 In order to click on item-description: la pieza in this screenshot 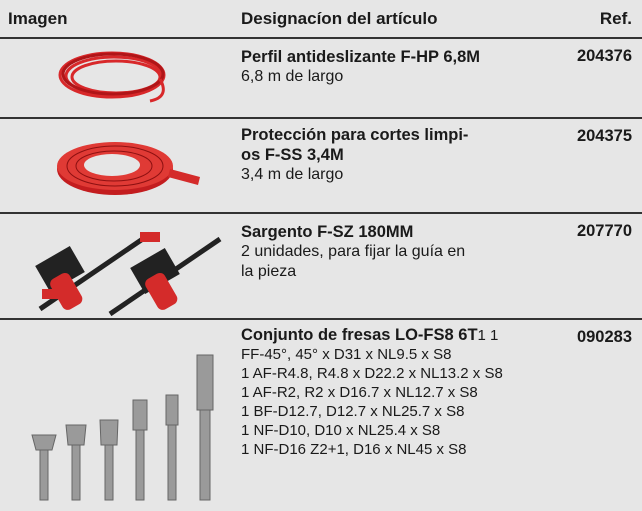, I will do `click(269, 271)`.